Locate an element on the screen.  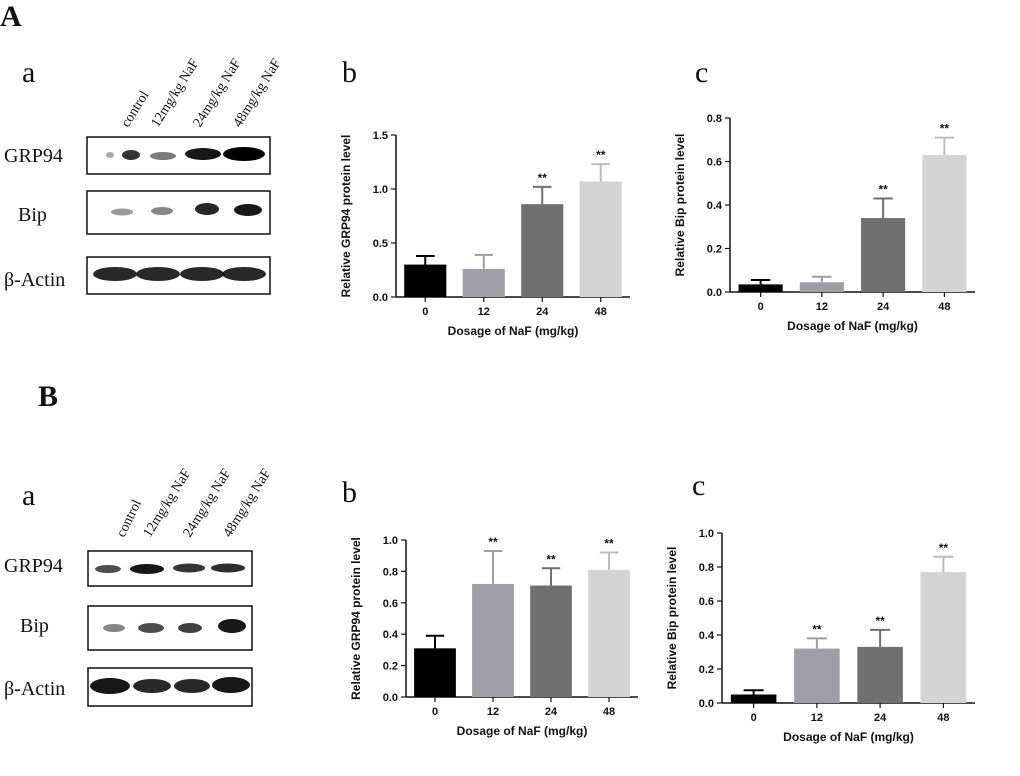
y-tick-label: 0.5 is located at coordinates (380, 244).